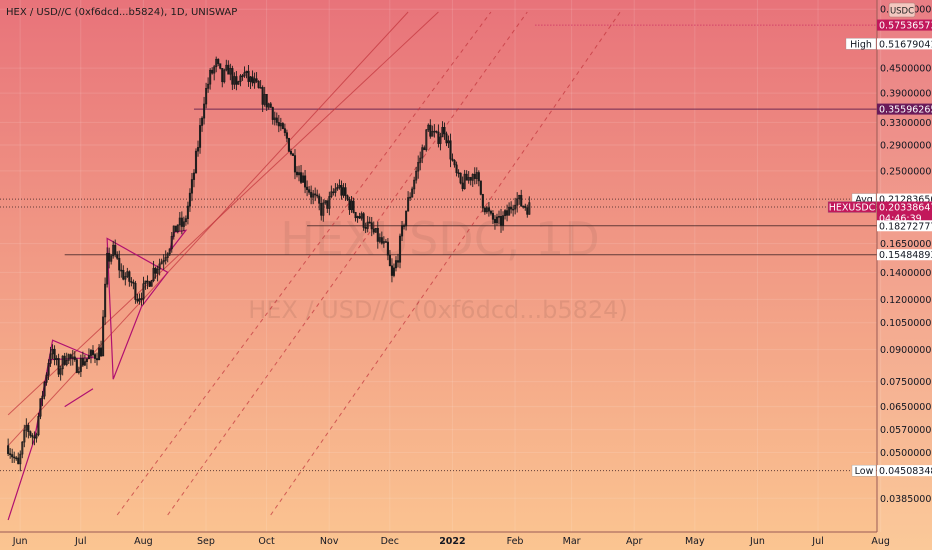 This screenshot has height=550, width=932. I want to click on price-tag-value: 0.2128365062, so click(905, 200).